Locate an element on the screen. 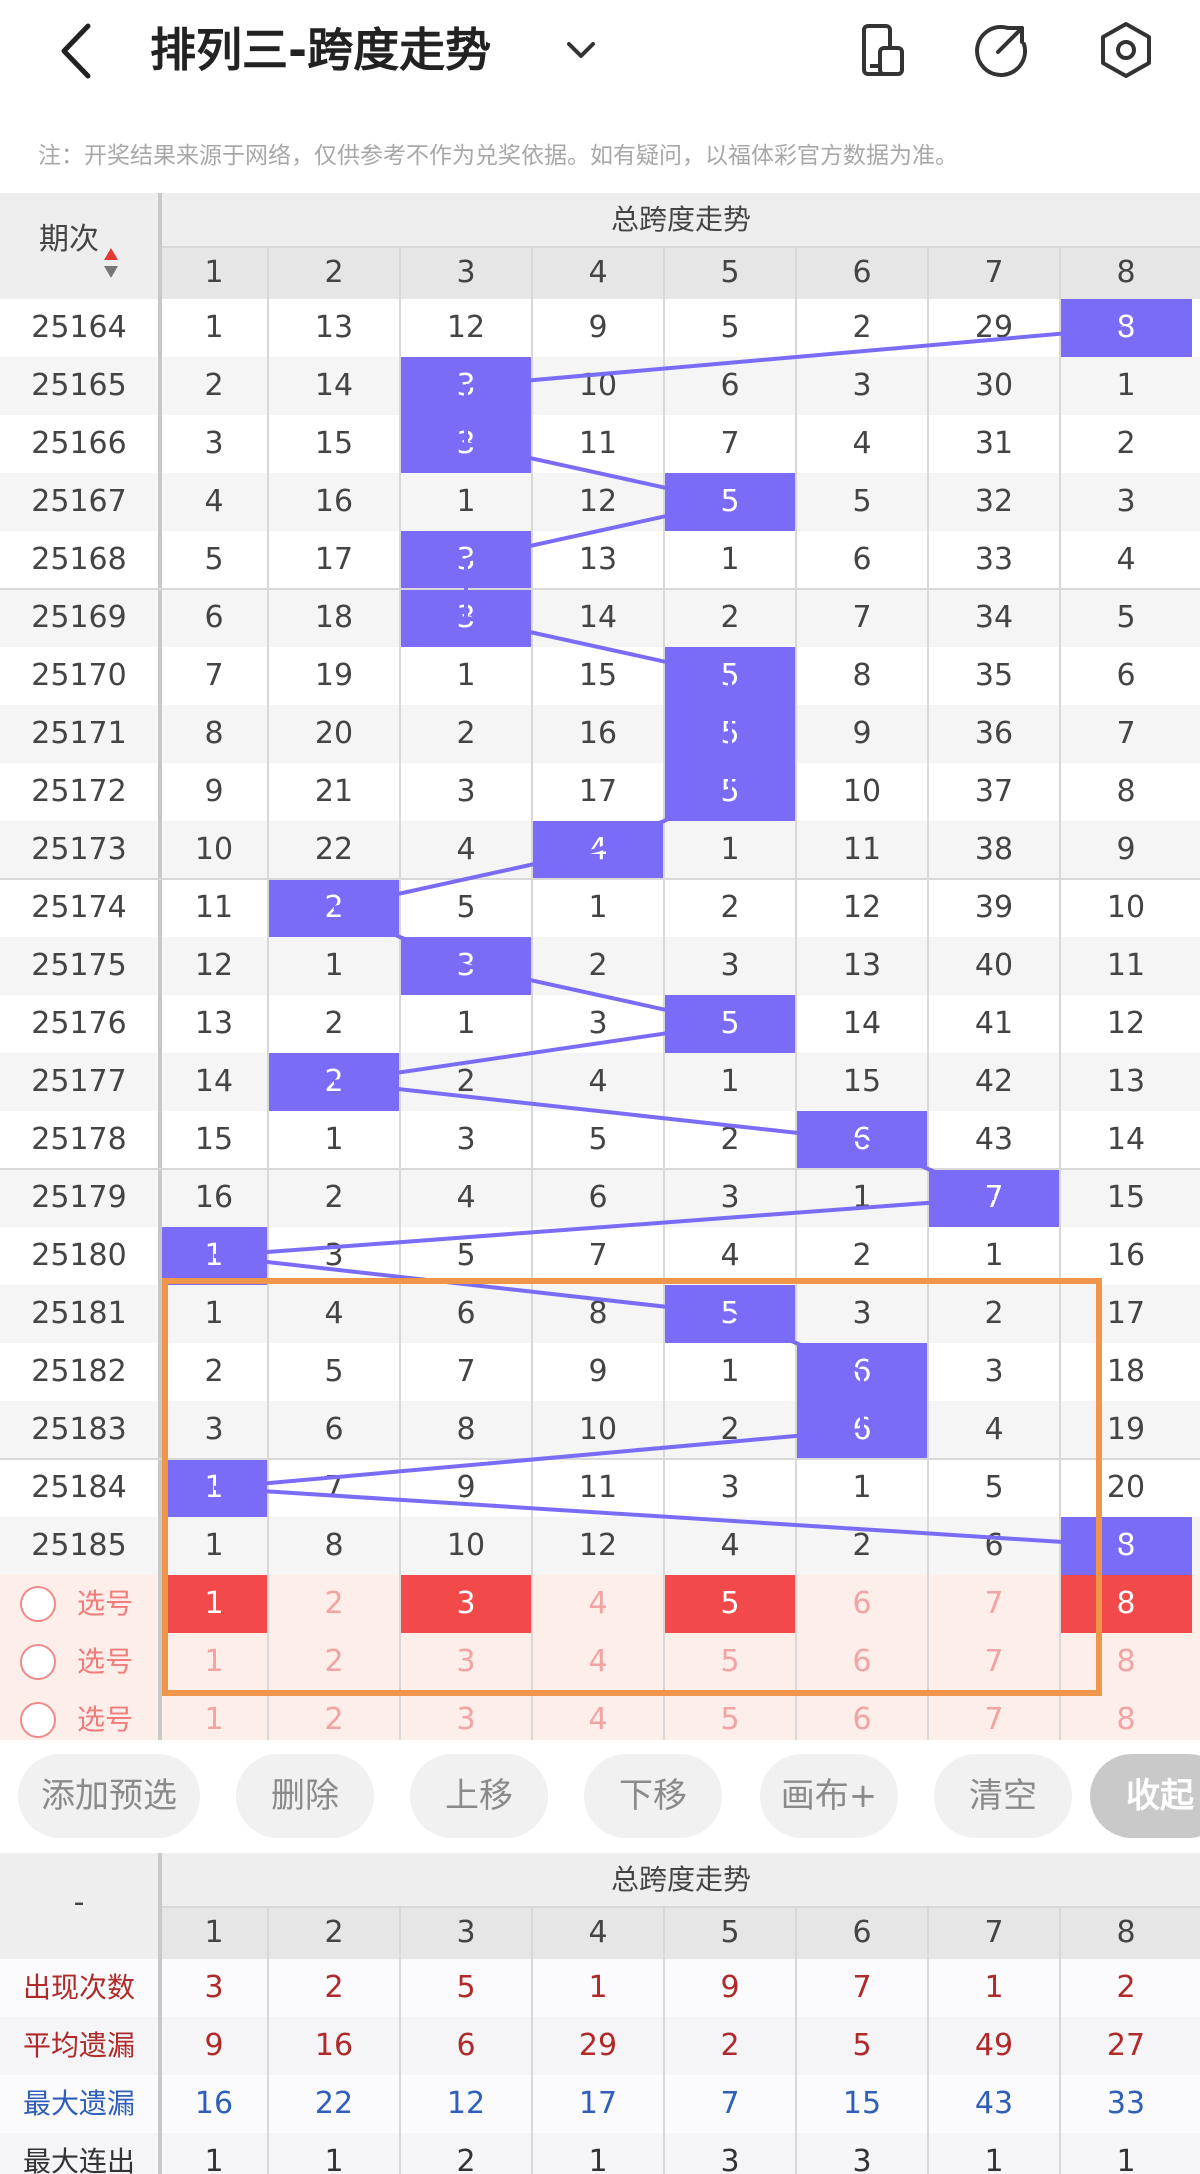  header-row-bg is located at coordinates (681, 273).